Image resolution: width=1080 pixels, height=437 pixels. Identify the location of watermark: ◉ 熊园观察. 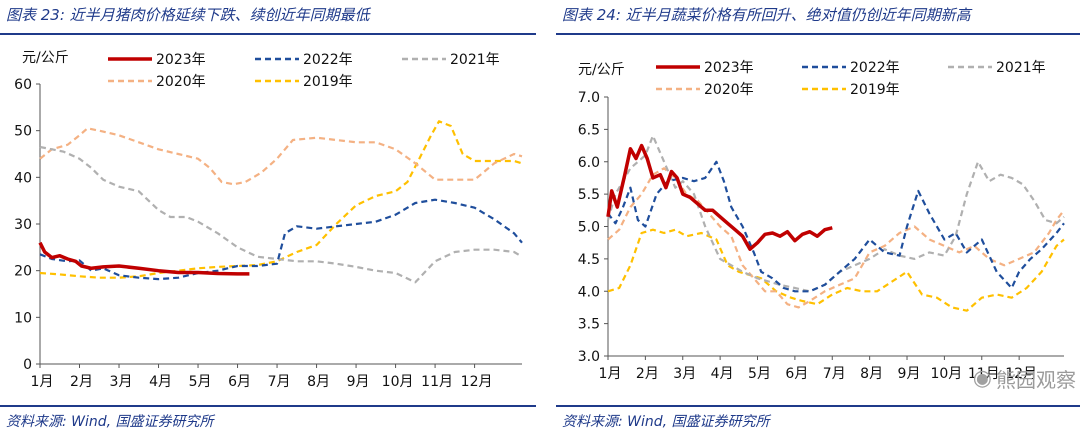
(1024, 378).